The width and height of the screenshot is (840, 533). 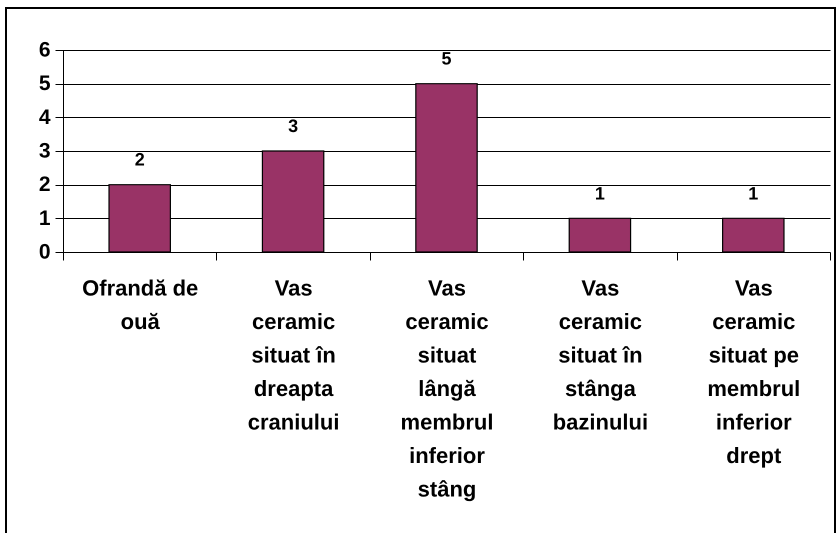 I want to click on y-tick-label: 6, so click(x=44, y=50).